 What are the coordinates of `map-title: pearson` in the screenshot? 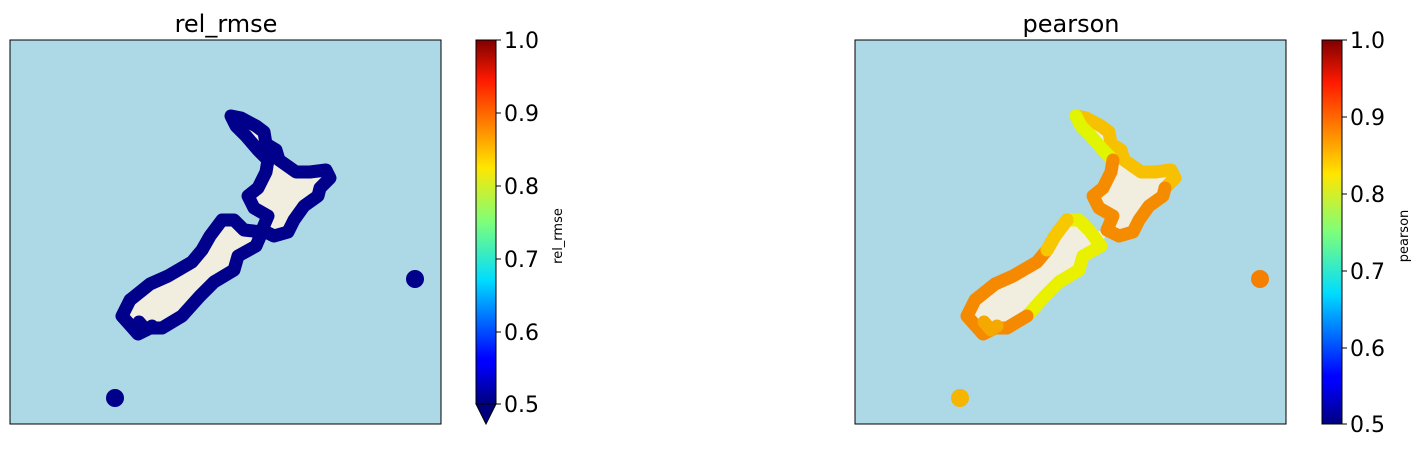 It's located at (1071, 24).